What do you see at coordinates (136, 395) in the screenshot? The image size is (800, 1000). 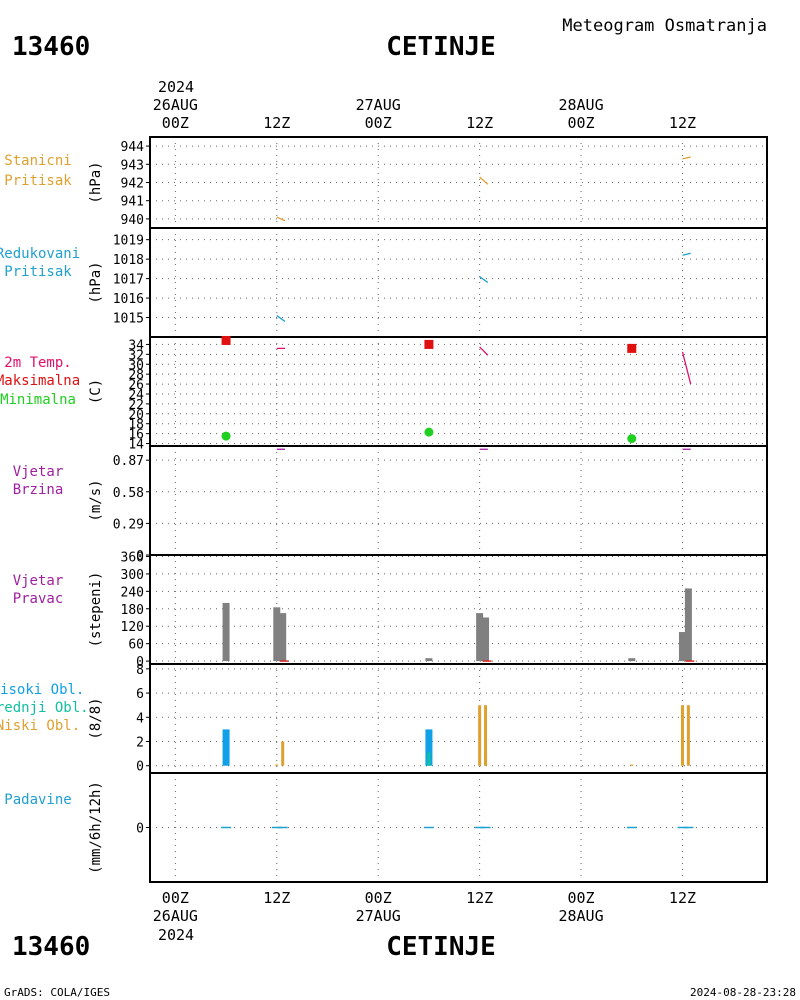 I see `ytick-label-temperature-5: 24` at bounding box center [136, 395].